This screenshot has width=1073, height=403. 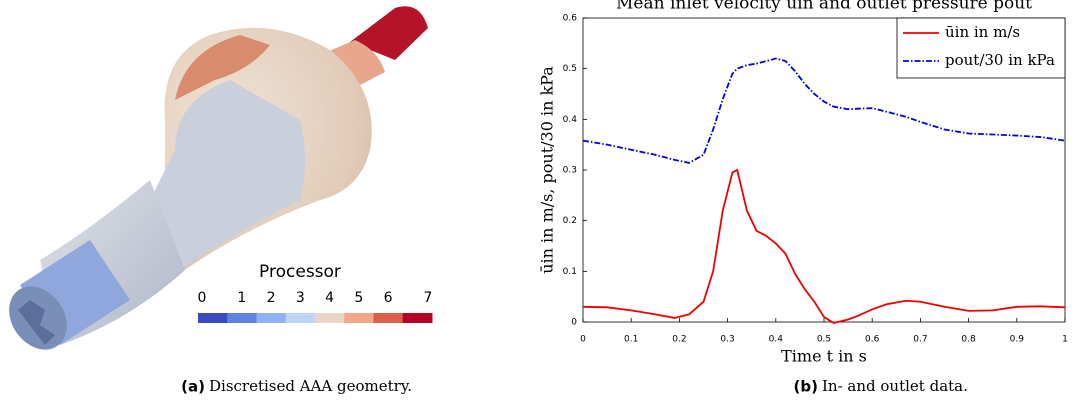 What do you see at coordinates (300, 298) in the screenshot?
I see `colorbar-label: 3` at bounding box center [300, 298].